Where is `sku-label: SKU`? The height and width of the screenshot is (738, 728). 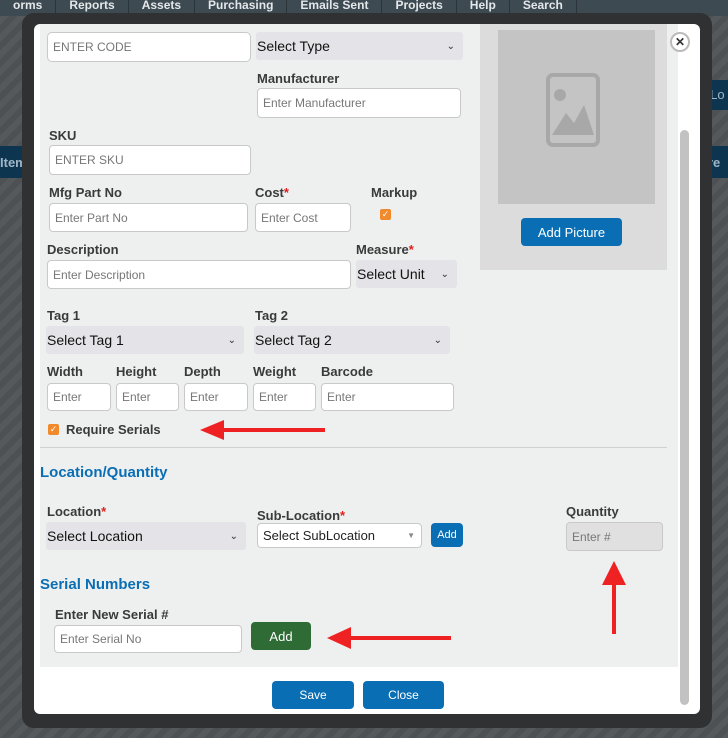
sku-label: SKU is located at coordinates (63, 135).